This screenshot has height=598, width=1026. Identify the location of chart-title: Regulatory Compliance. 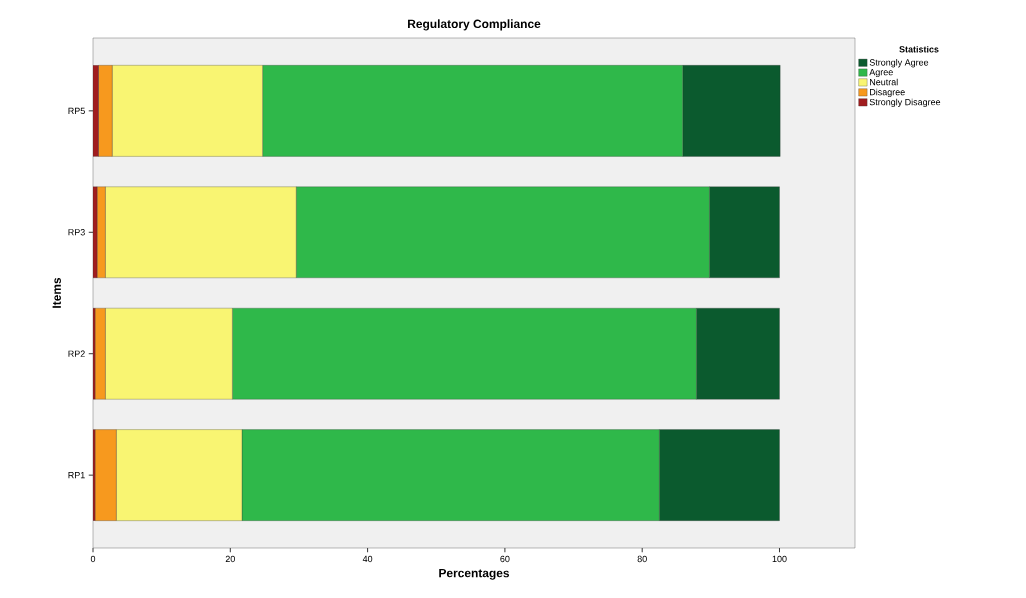
(474, 25).